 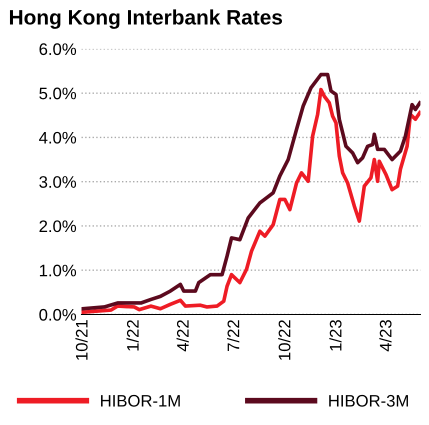 What do you see at coordinates (58, 226) in the screenshot?
I see `y-tick-label: 2.0%` at bounding box center [58, 226].